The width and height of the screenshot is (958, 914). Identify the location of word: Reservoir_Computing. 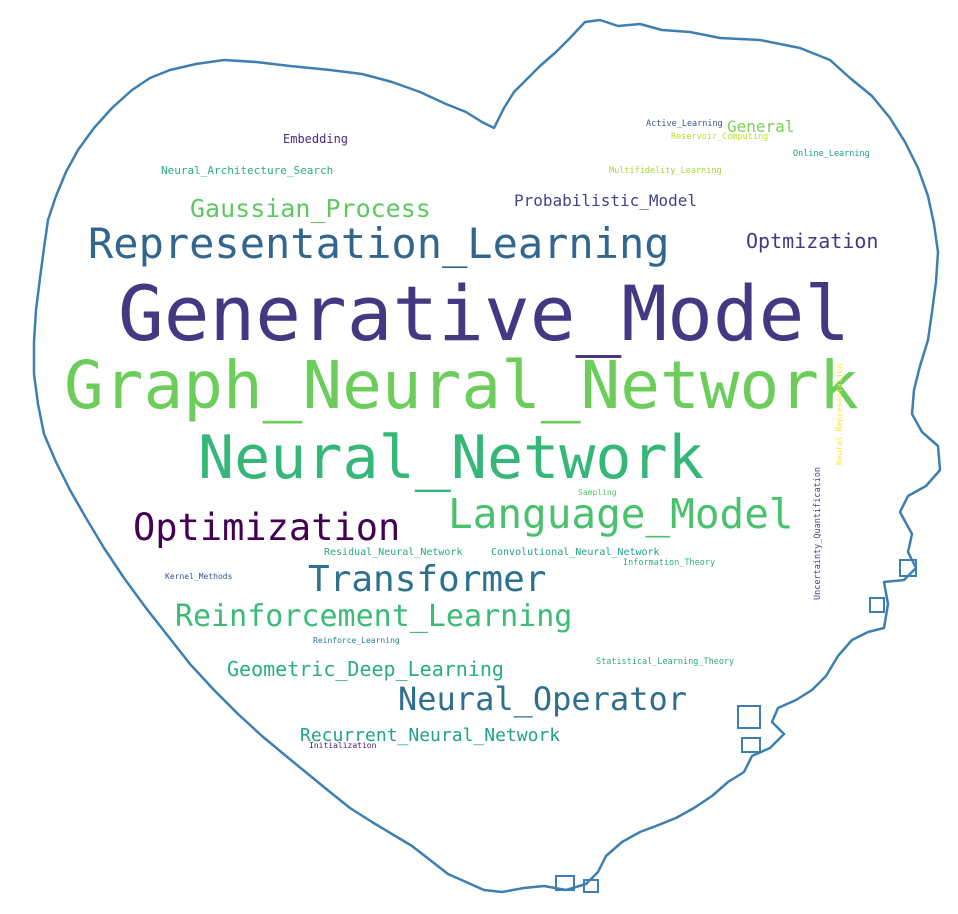
(719, 137).